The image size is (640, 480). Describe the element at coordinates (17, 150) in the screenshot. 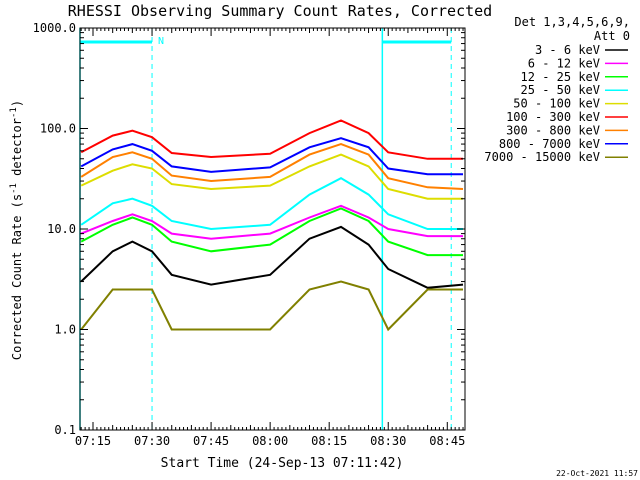

I see `y-axis-label-part: detector` at that location.